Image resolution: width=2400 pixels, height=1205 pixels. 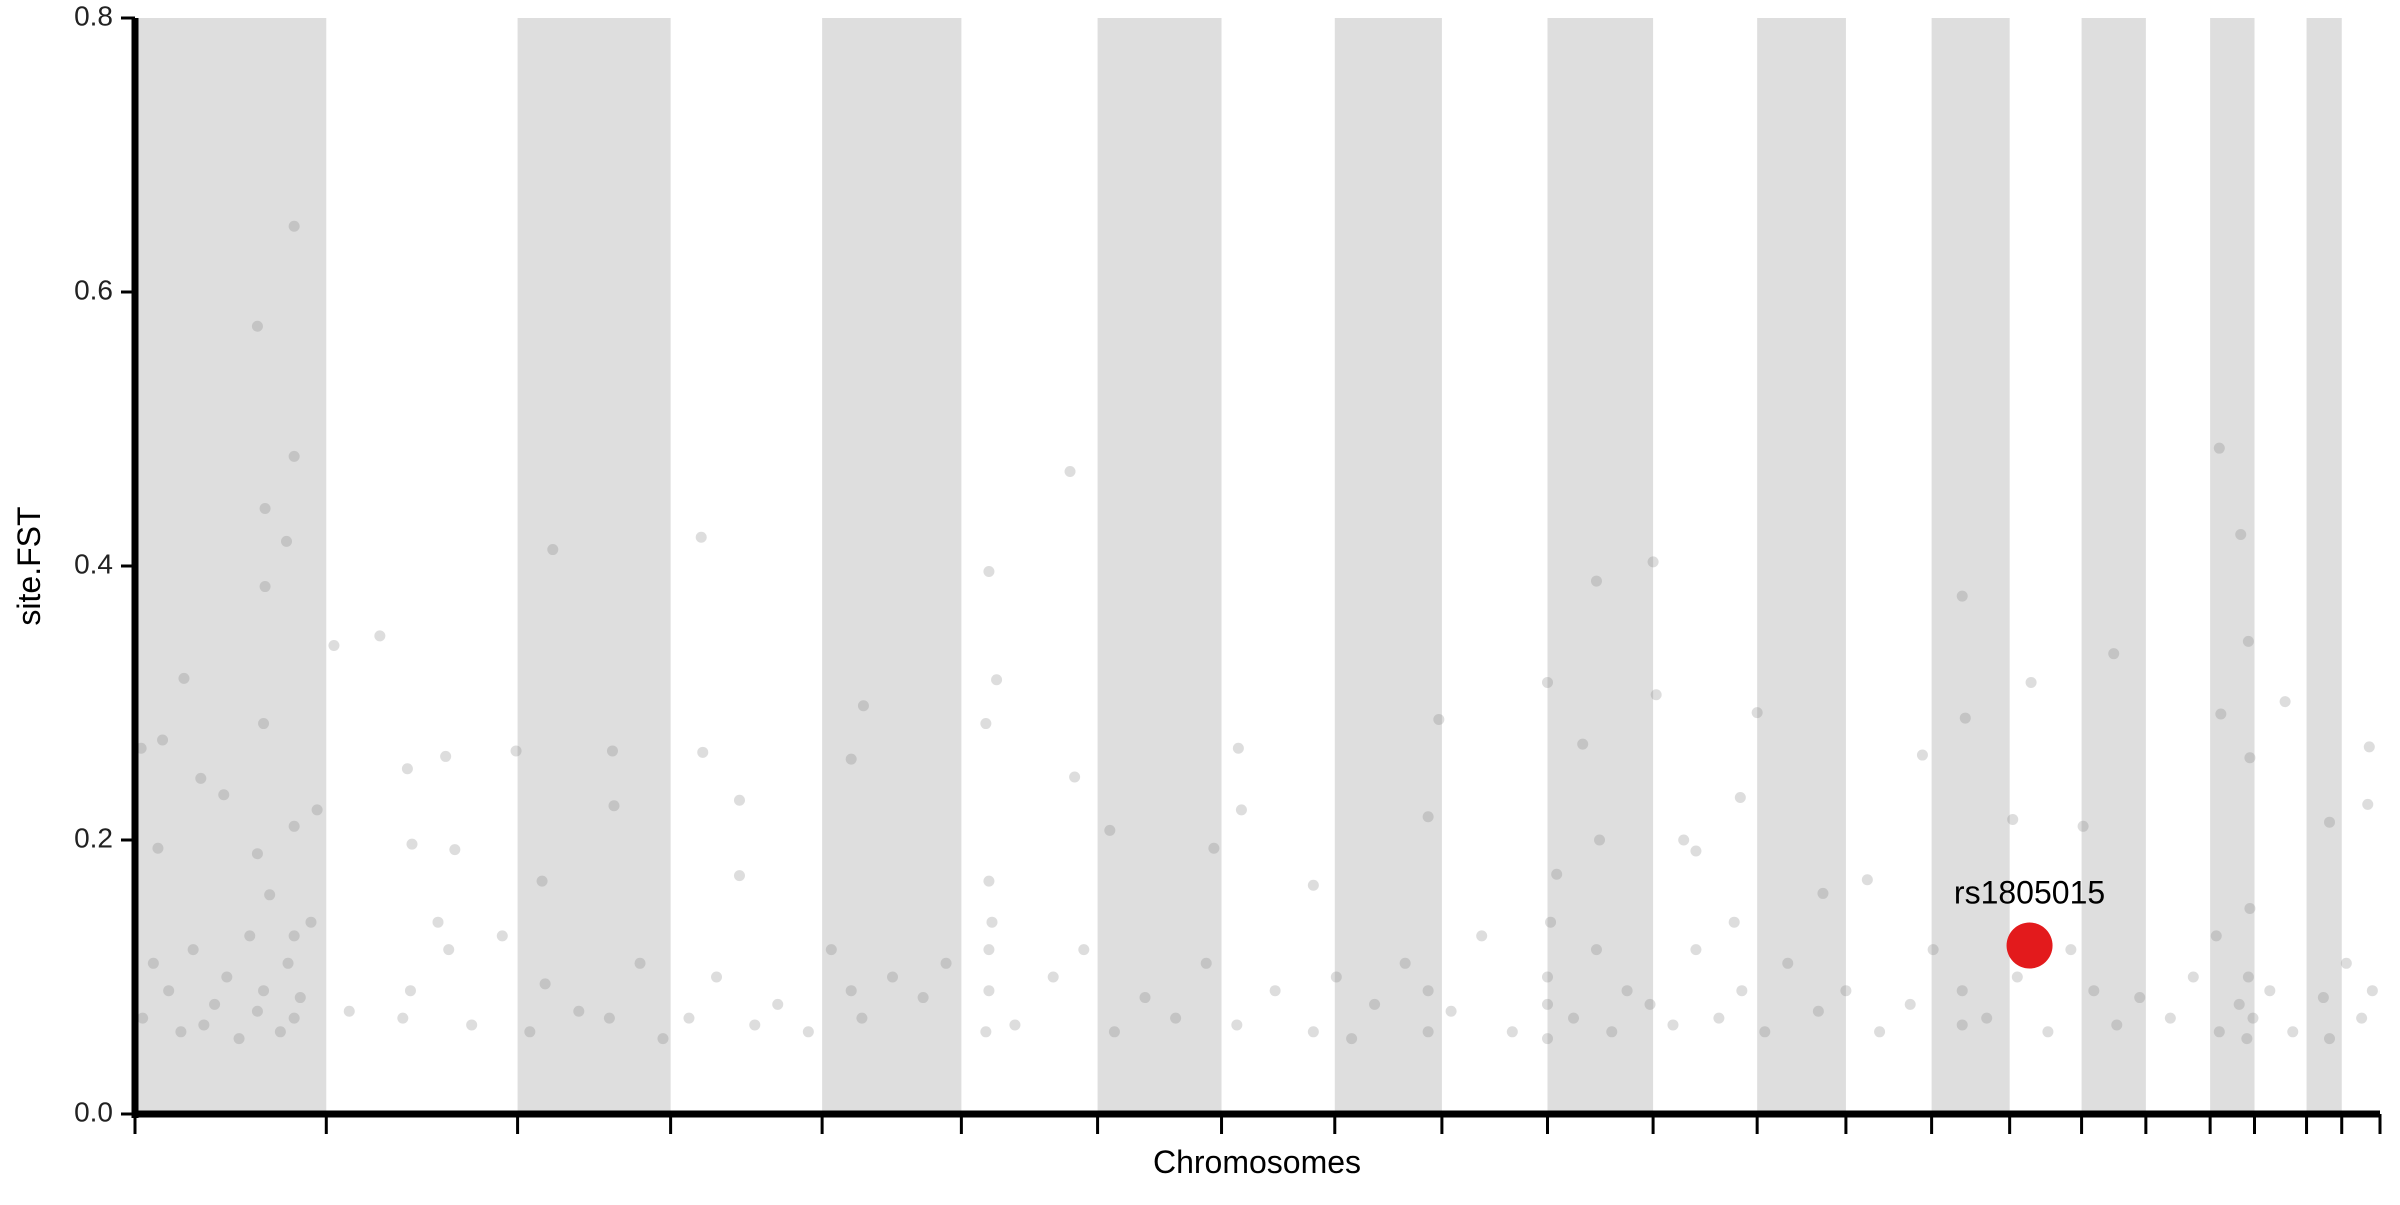 I want to click on y-tick-label: 0.8, so click(x=93, y=15).